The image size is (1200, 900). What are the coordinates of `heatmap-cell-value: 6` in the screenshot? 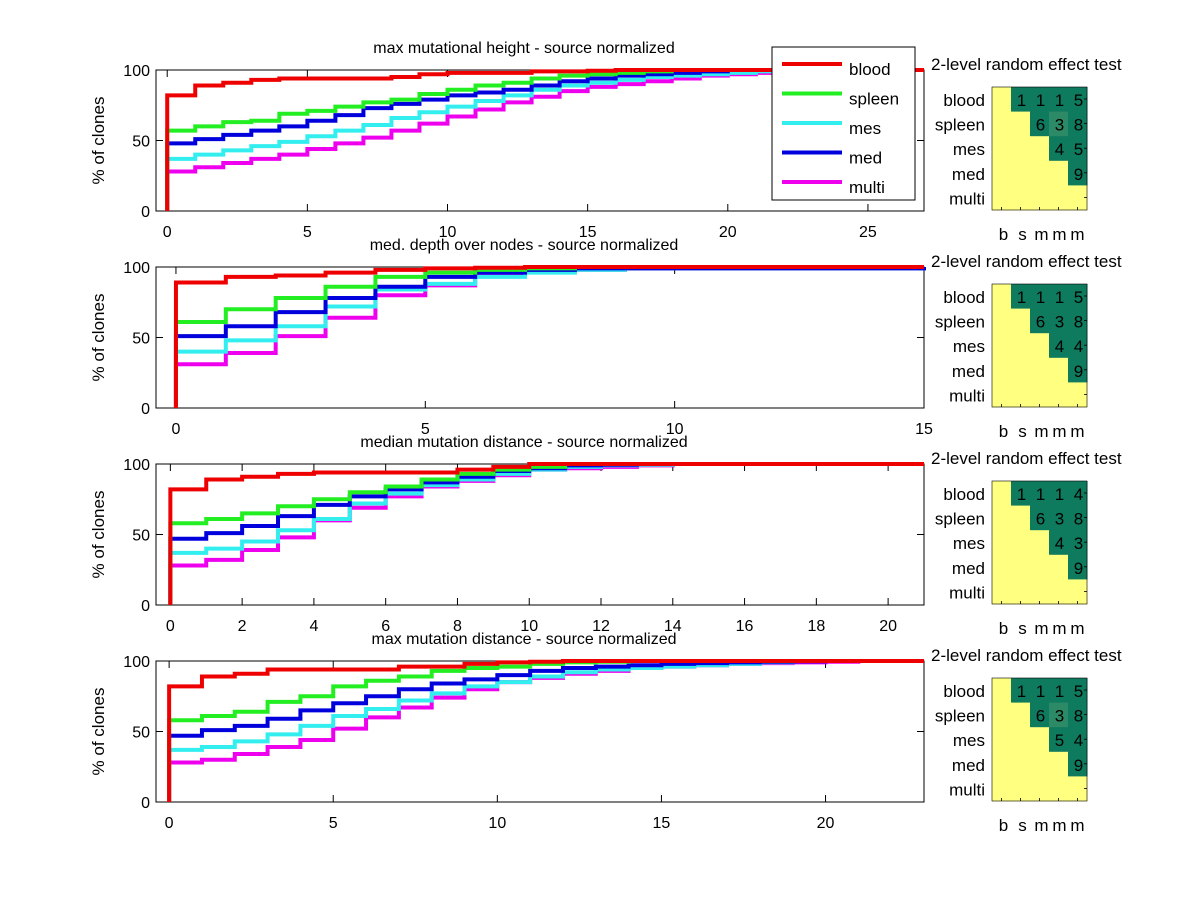 It's located at (1040, 716).